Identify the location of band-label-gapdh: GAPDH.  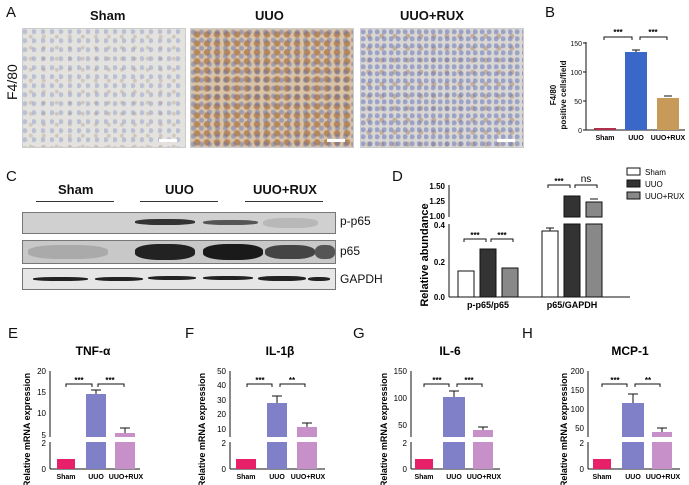
(361, 279).